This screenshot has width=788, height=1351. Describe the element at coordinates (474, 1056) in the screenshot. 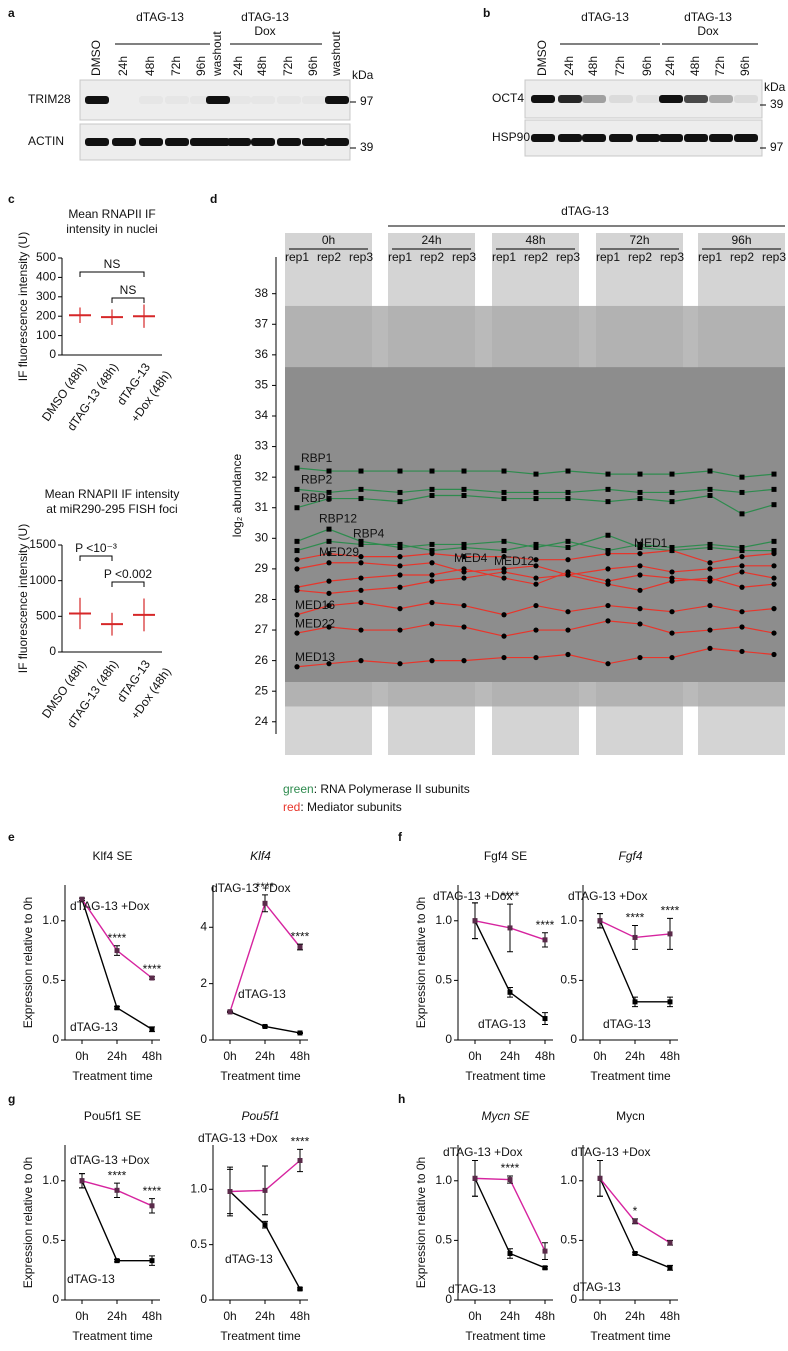

I see `x-tick-label: 0h` at that location.